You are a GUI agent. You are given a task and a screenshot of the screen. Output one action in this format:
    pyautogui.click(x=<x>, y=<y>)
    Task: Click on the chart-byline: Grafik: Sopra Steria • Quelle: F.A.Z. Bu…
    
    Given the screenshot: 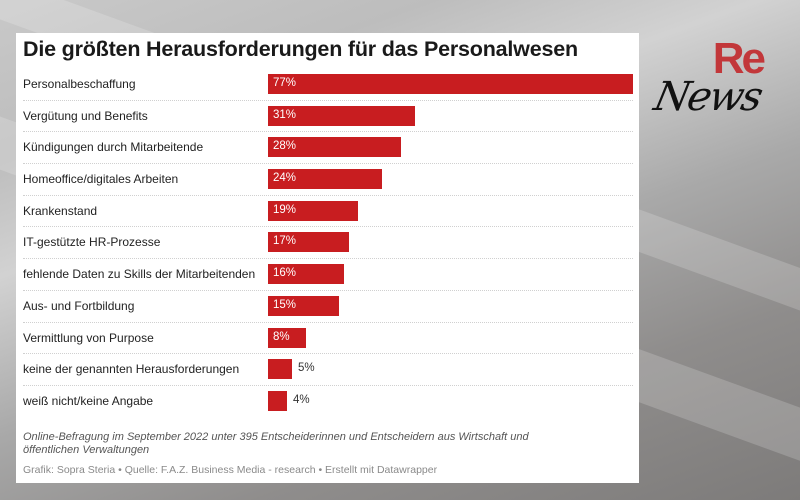 What is the action you would take?
    pyautogui.click(x=230, y=470)
    